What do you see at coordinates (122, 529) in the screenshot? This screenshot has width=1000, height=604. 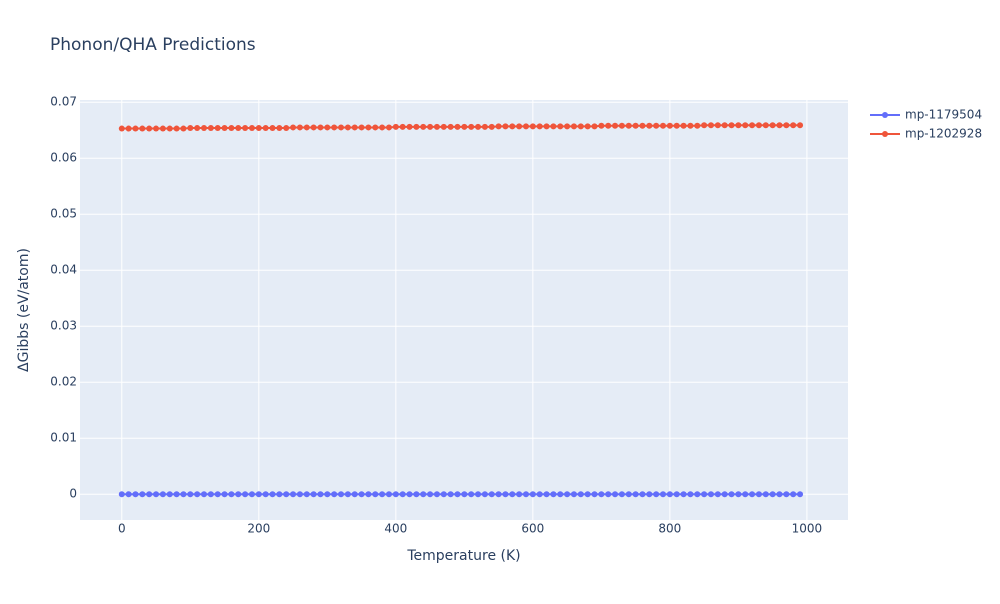 I see `x-tick-label: 0` at bounding box center [122, 529].